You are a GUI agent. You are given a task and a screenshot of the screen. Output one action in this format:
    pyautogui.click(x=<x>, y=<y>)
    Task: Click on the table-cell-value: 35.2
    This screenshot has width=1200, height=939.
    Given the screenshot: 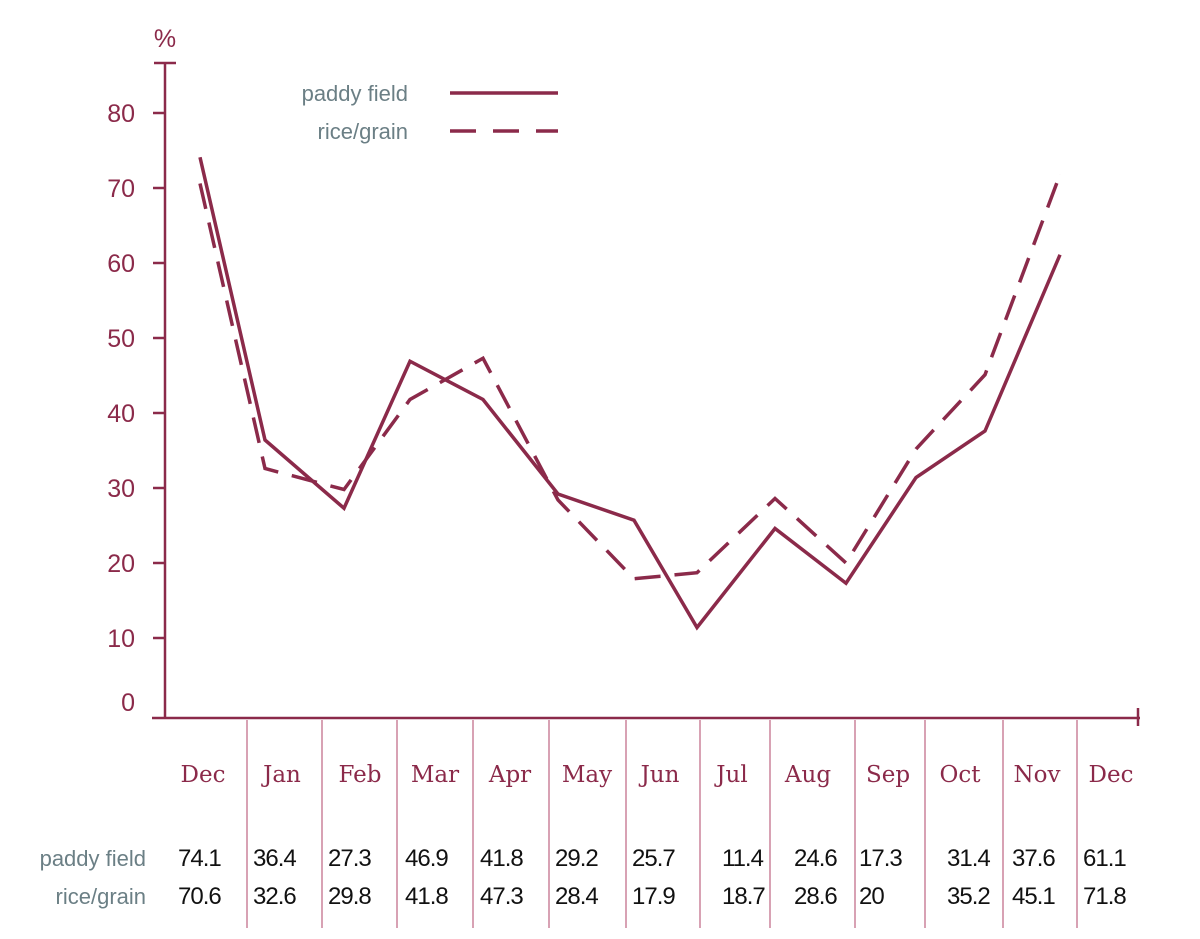 What is the action you would take?
    pyautogui.click(x=968, y=896)
    